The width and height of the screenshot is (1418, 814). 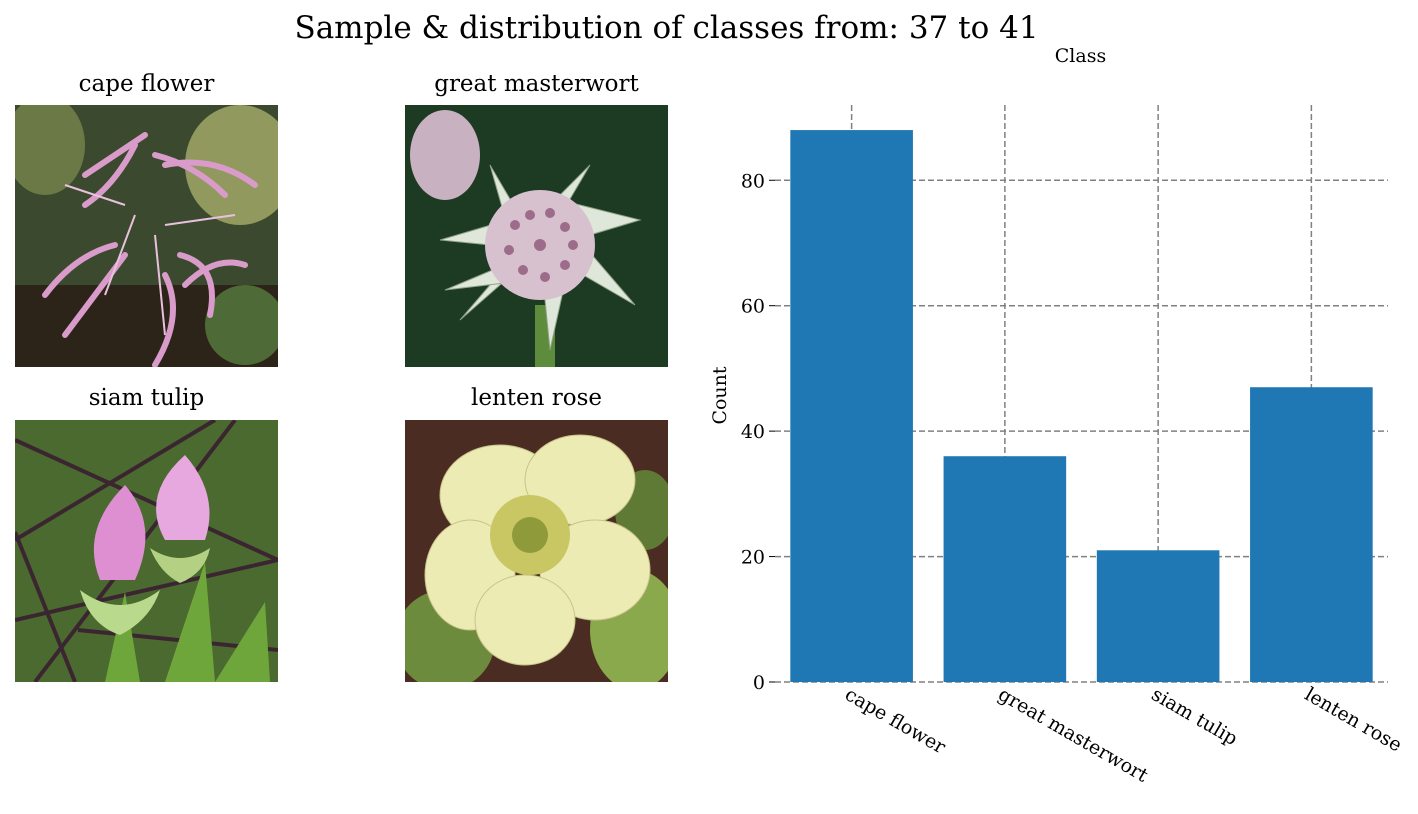 What do you see at coordinates (753, 558) in the screenshot?
I see `y-tick-label: 20` at bounding box center [753, 558].